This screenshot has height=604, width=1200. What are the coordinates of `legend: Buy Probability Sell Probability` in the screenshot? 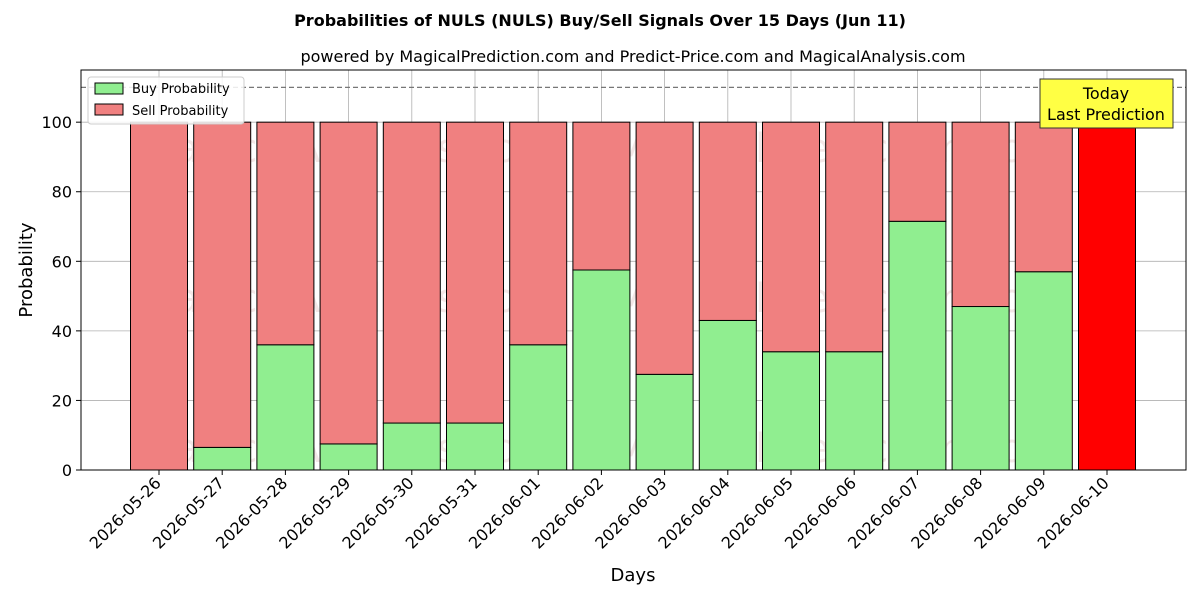 It's located at (166, 100).